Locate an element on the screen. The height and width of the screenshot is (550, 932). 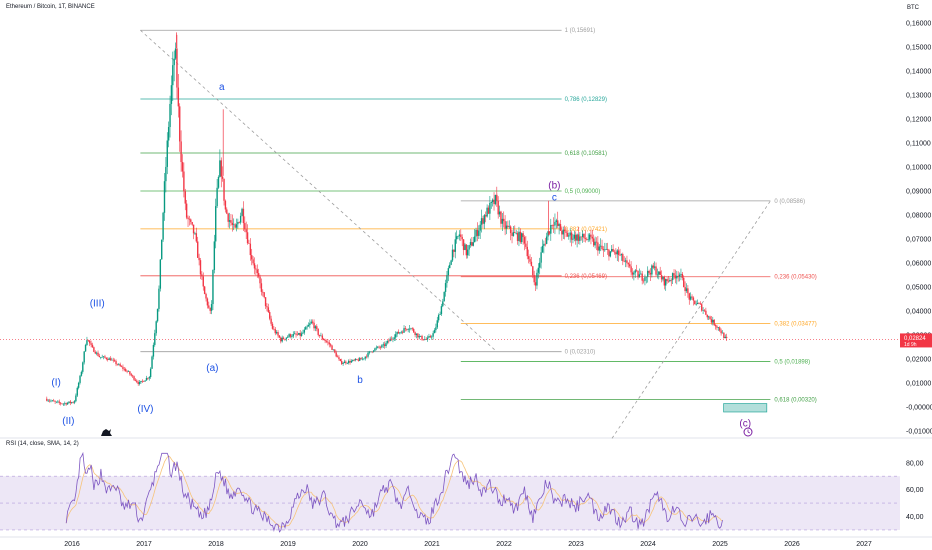
price-tick-label: 0,09000 is located at coordinates (918, 191).